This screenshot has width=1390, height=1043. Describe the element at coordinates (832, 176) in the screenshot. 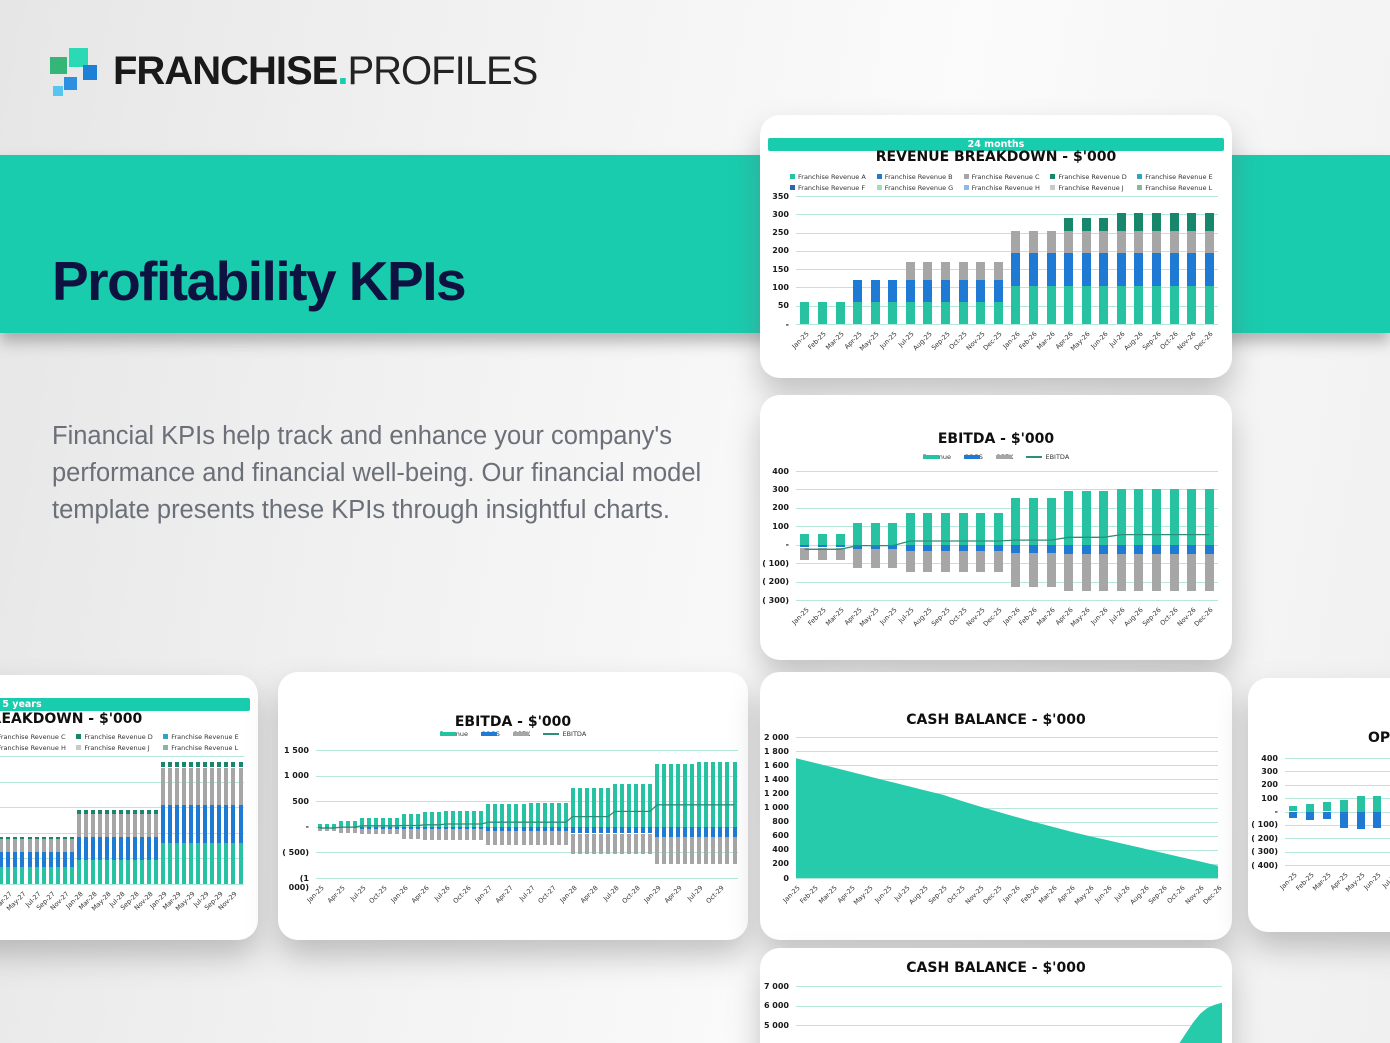

I see `legend-label: Franchise Revenue A` at that location.